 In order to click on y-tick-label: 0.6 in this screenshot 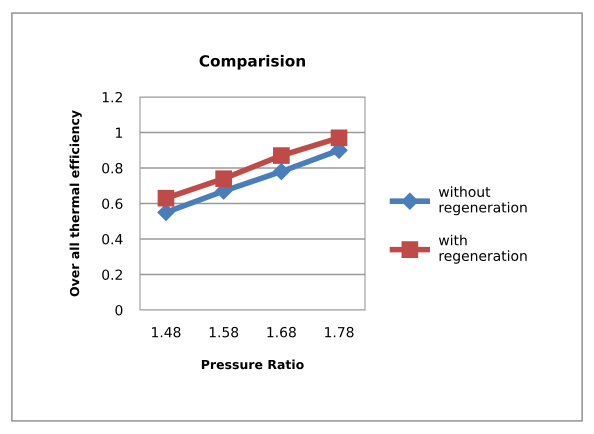, I will do `click(112, 203)`.